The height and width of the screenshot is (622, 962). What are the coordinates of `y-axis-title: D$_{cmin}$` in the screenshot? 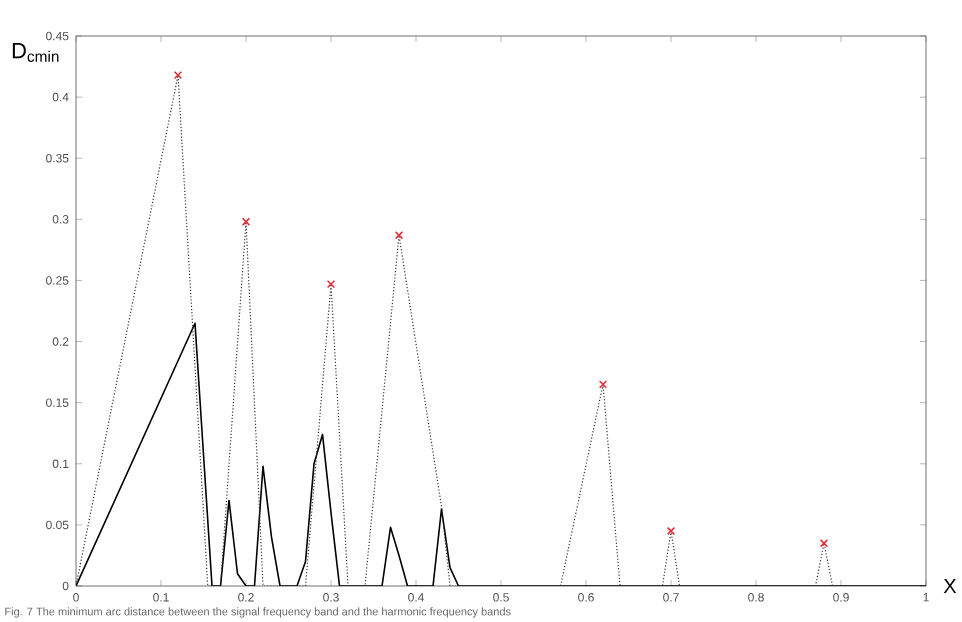 It's located at (35, 52).